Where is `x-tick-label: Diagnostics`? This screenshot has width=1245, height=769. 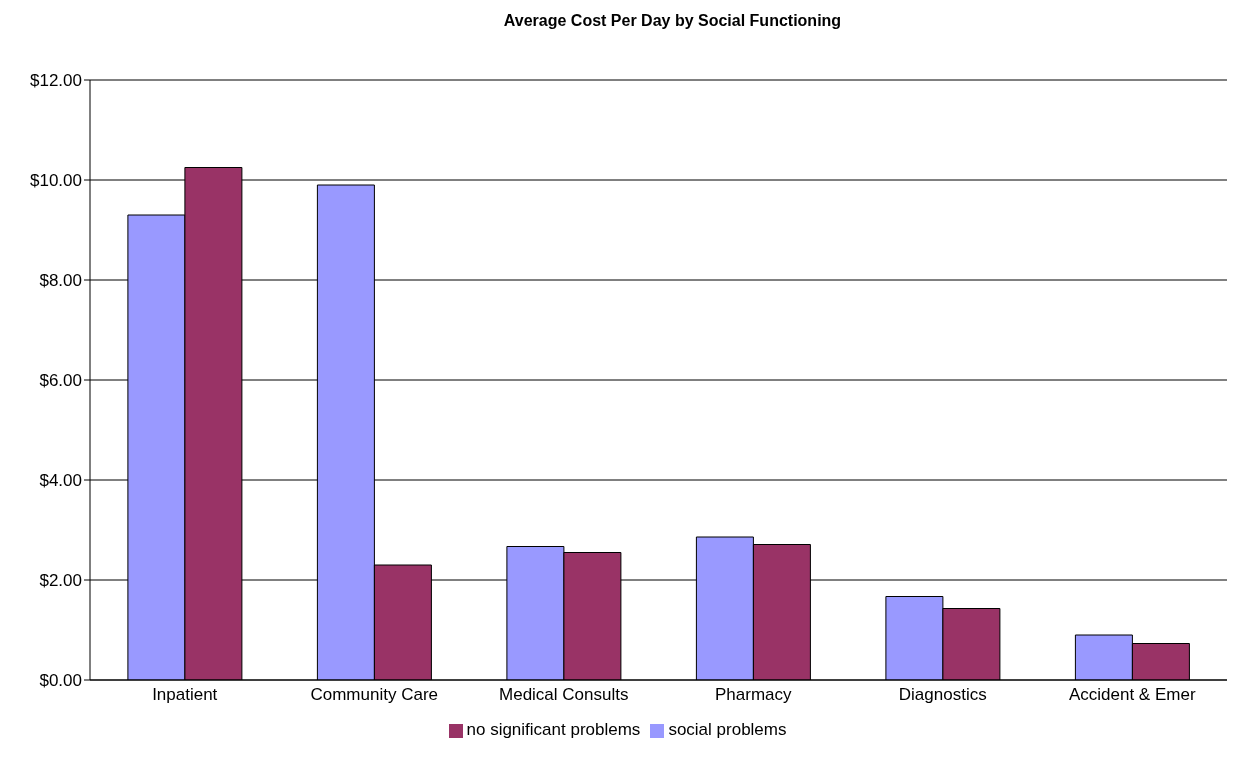
x-tick-label: Diagnostics is located at coordinates (942, 695).